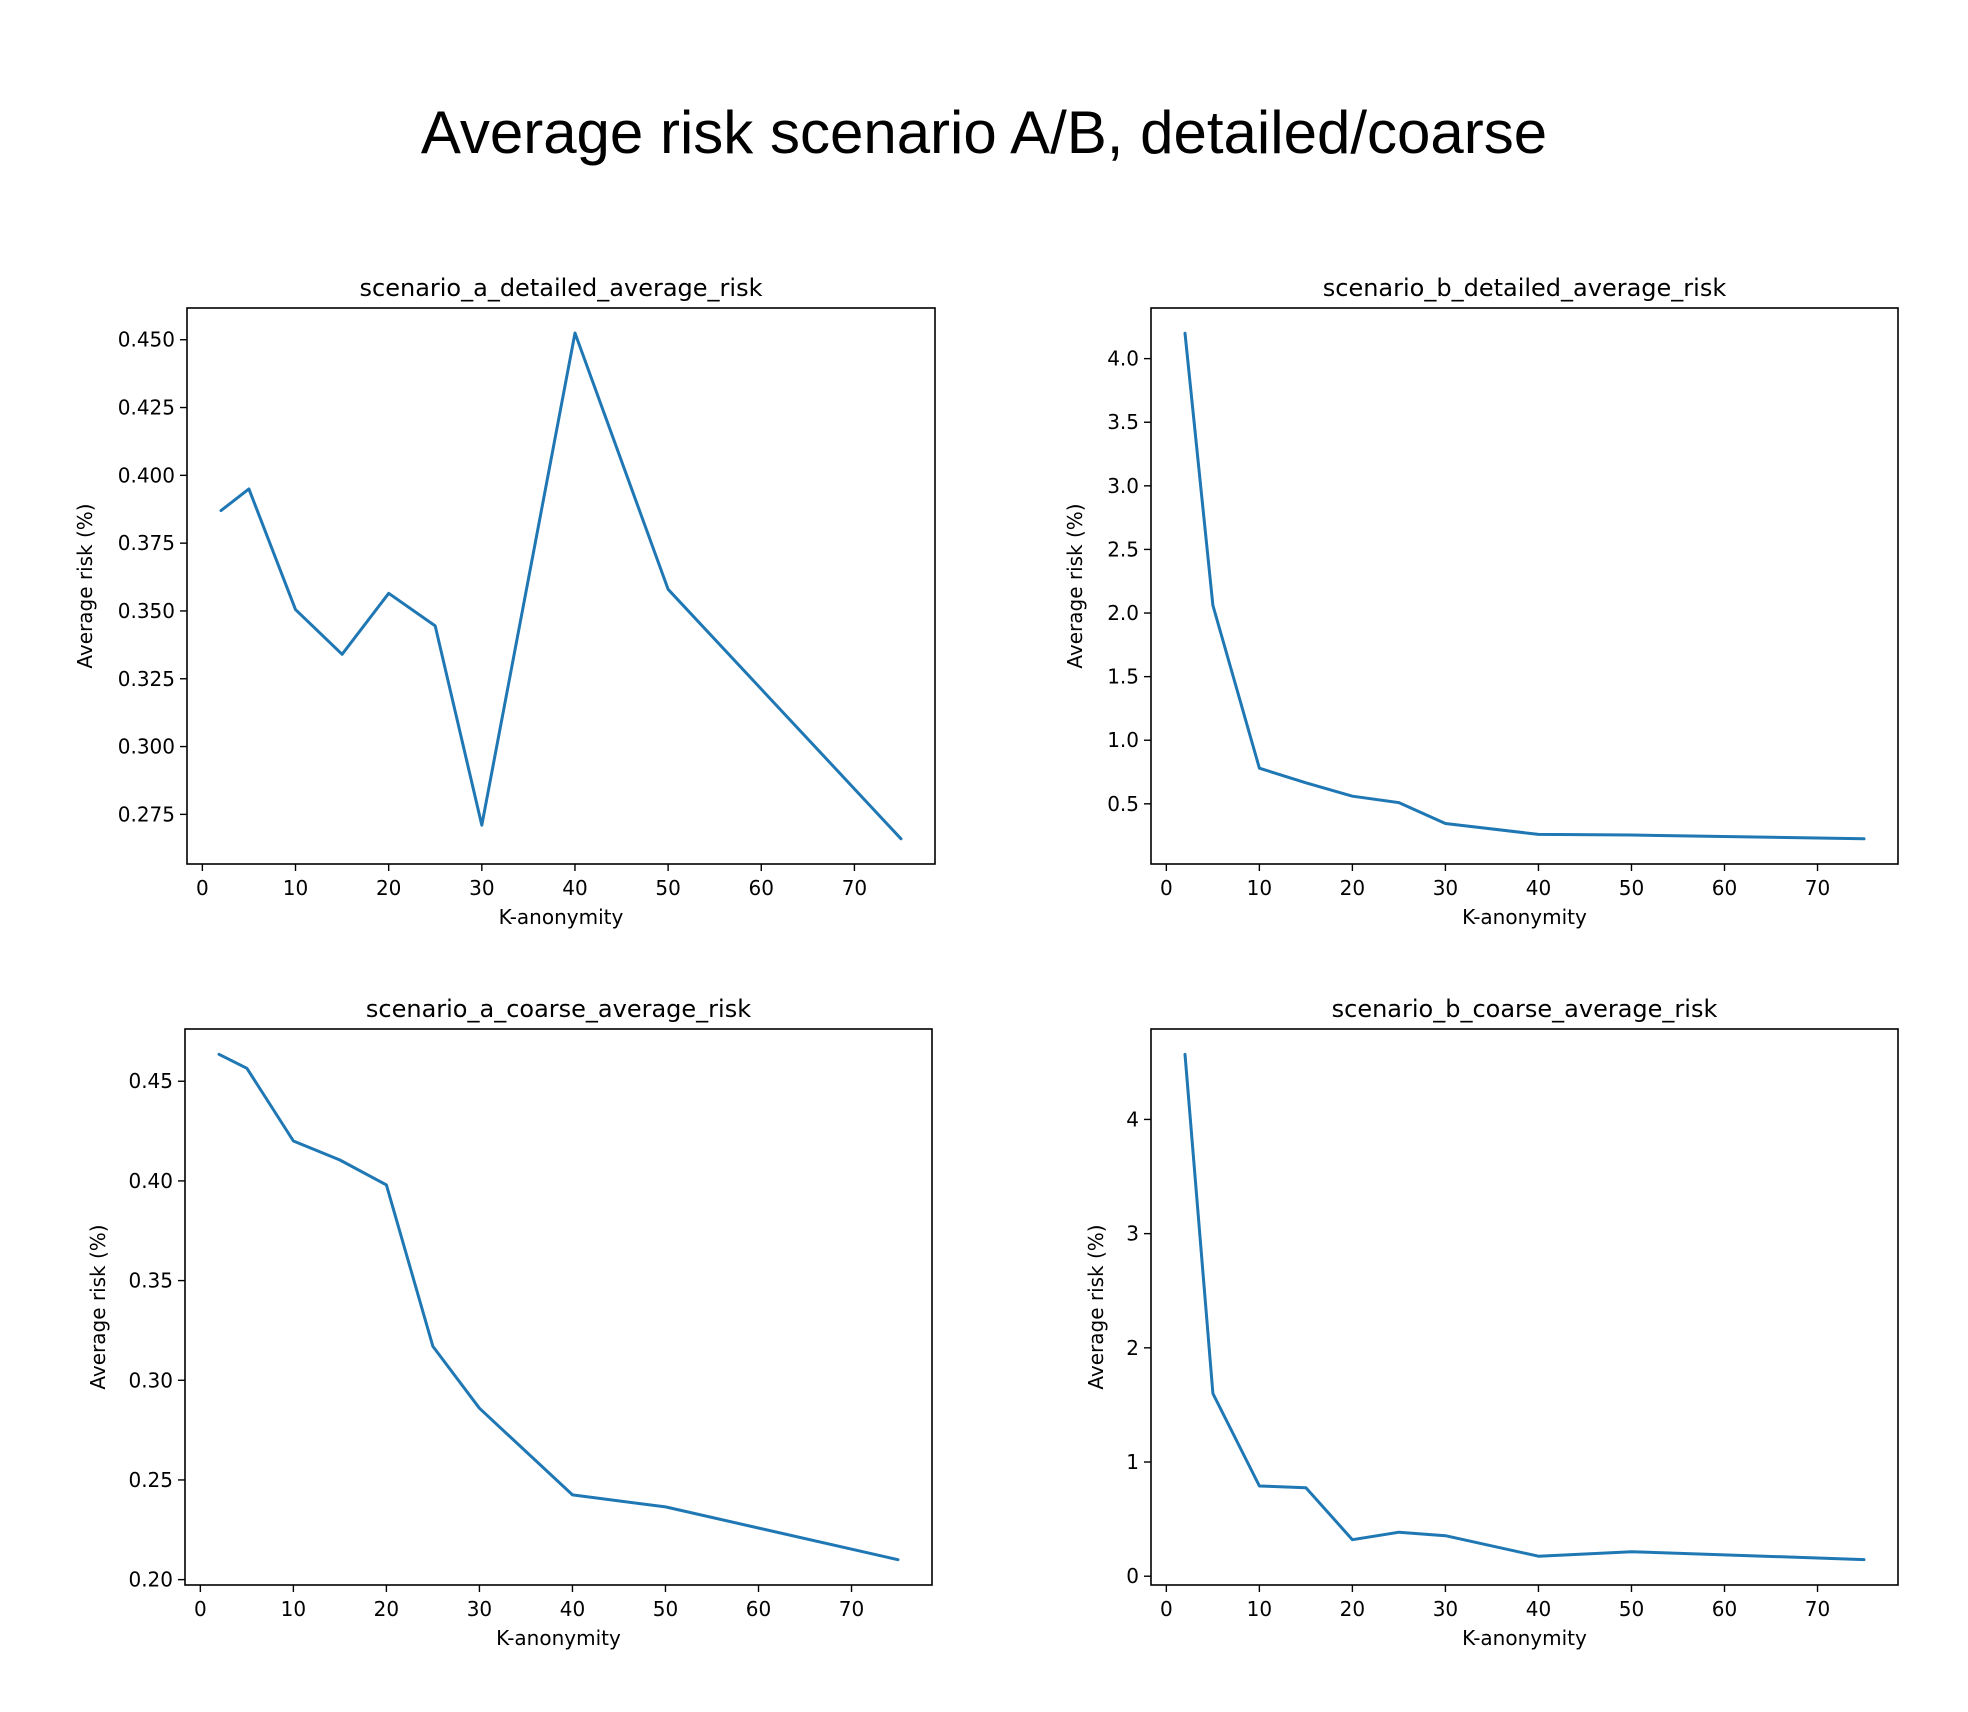 This screenshot has width=1968, height=1712. I want to click on y-tick-label: 0.45, so click(150, 1081).